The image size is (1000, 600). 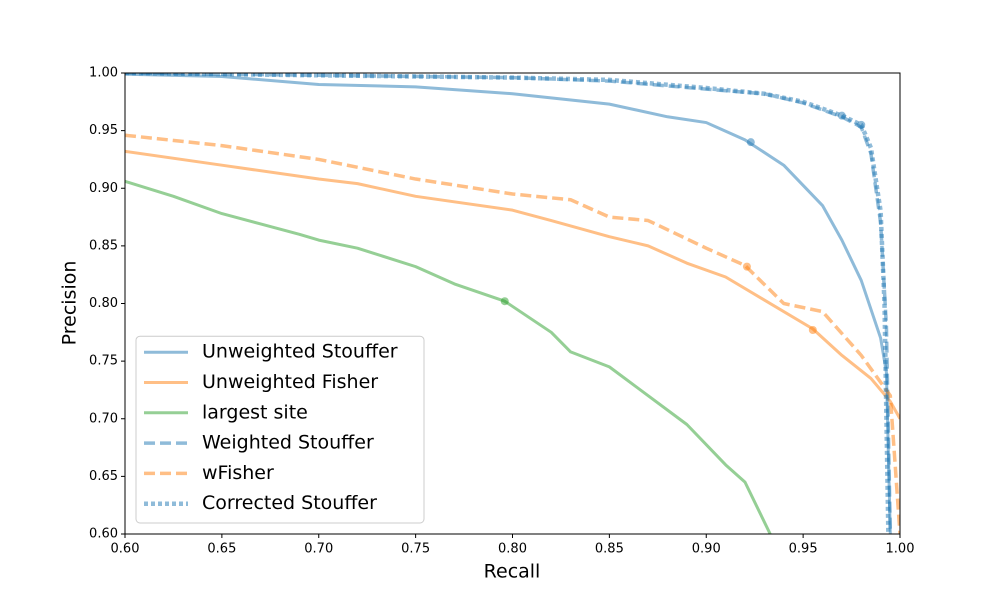 What do you see at coordinates (103, 534) in the screenshot?
I see `y-tick-label: 0.60` at bounding box center [103, 534].